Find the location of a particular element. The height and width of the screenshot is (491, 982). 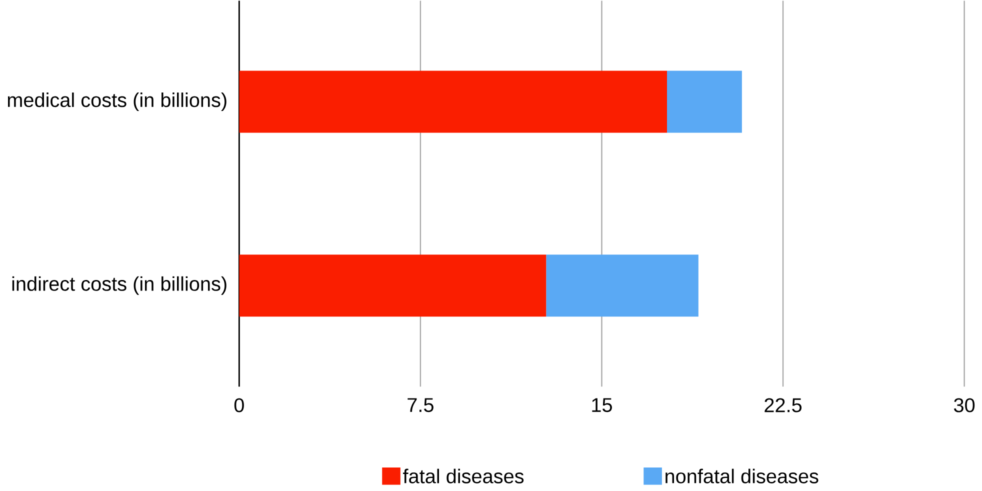

x-tick-label: 7.5 is located at coordinates (421, 405).